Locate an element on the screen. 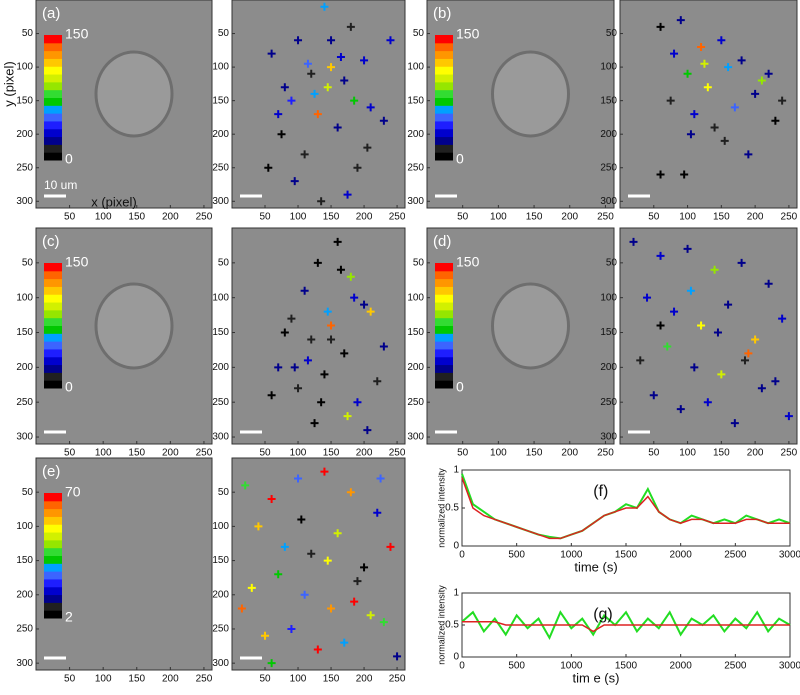 The height and width of the screenshot is (695, 800). series-line is located at coordinates (626, 627).